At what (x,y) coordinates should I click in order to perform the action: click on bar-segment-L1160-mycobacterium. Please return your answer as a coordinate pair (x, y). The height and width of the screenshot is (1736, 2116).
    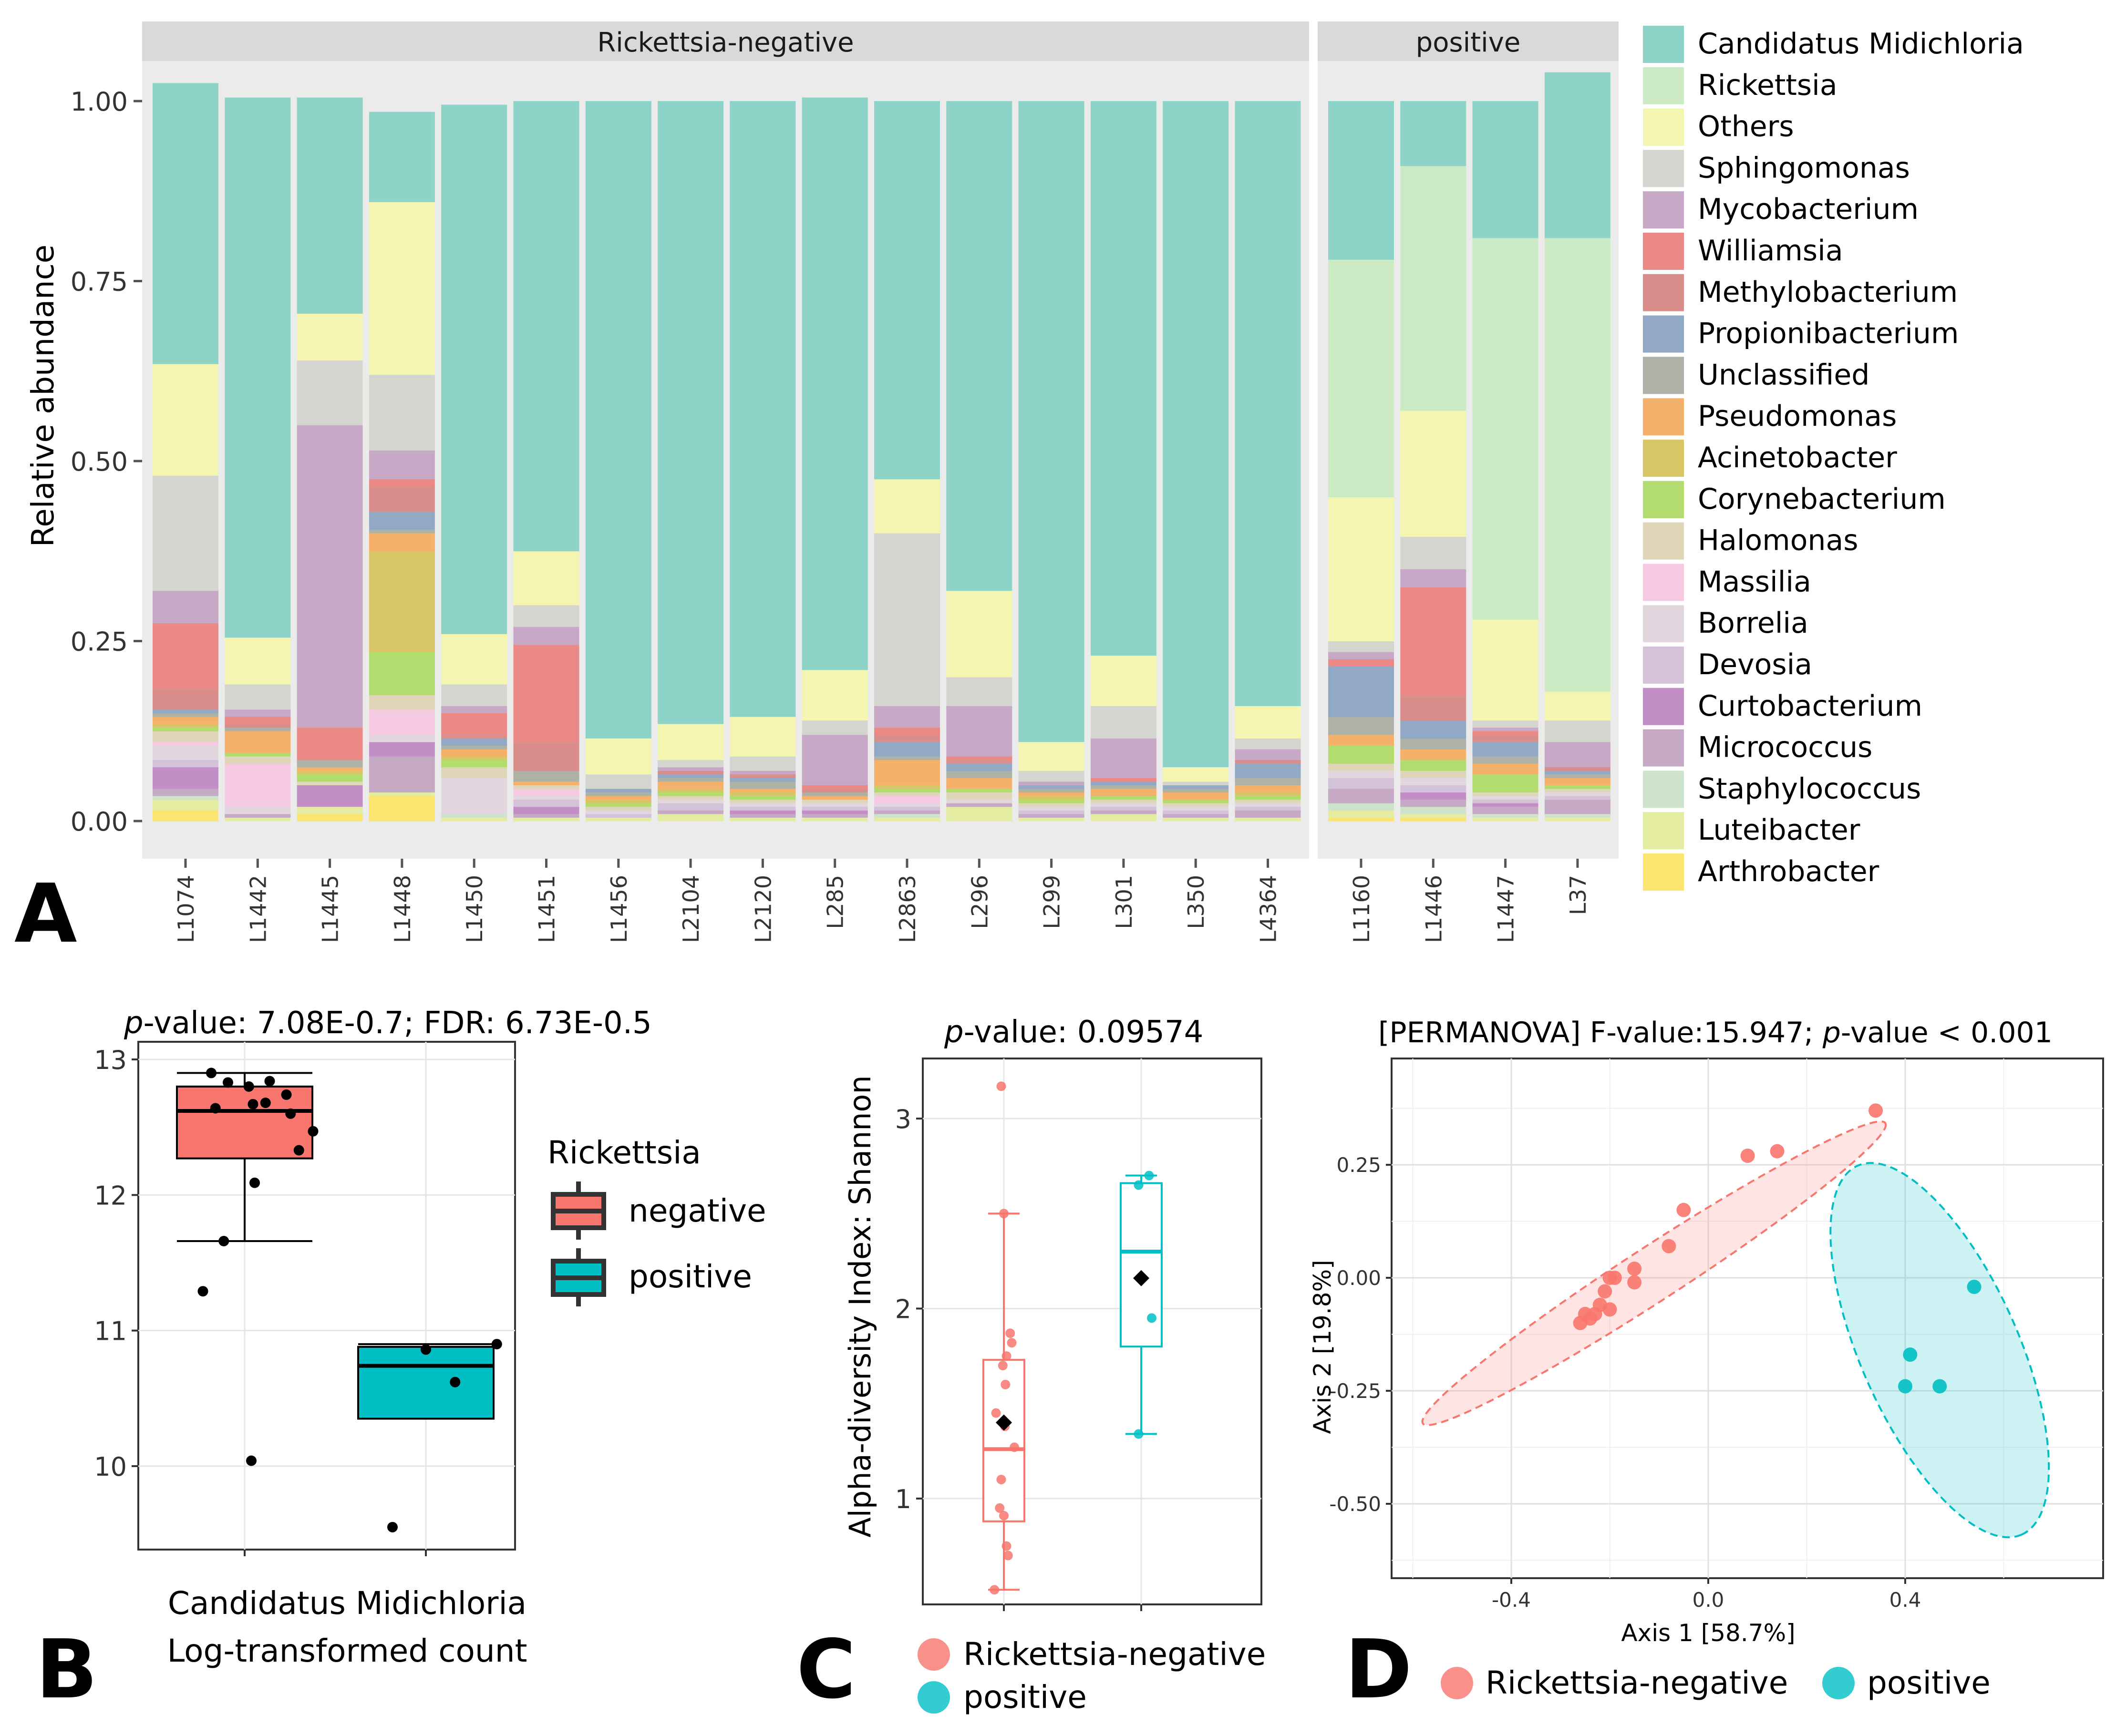
    Looking at the image, I should click on (1361, 655).